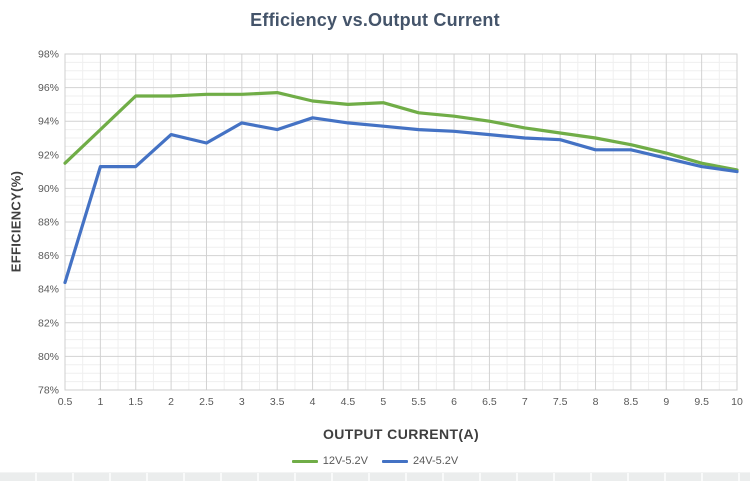 This screenshot has width=750, height=481. What do you see at coordinates (701, 402) in the screenshot?
I see `x-tick-label: 9.5` at bounding box center [701, 402].